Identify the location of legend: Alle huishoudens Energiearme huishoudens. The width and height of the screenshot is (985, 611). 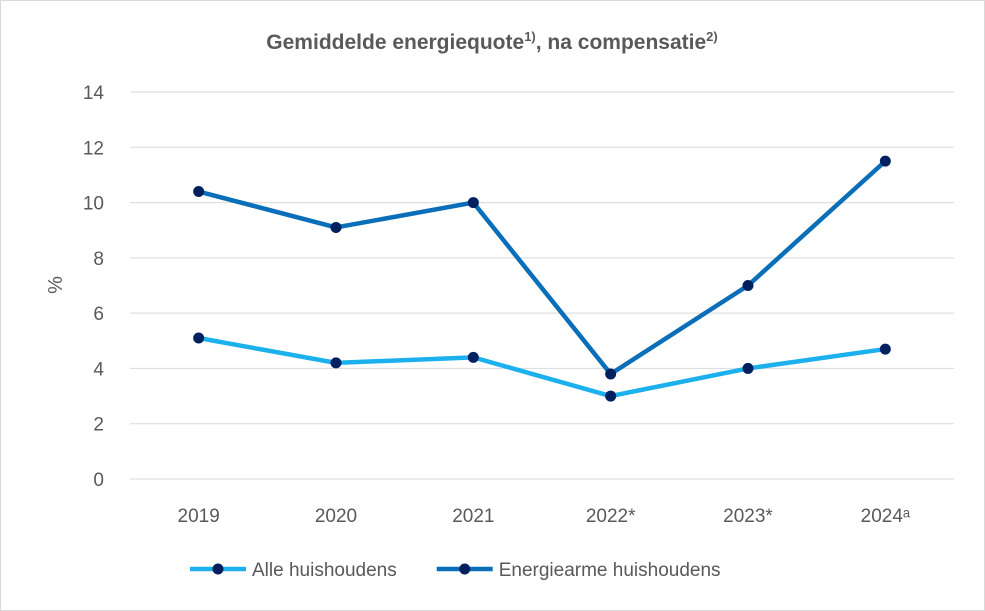
(455, 570).